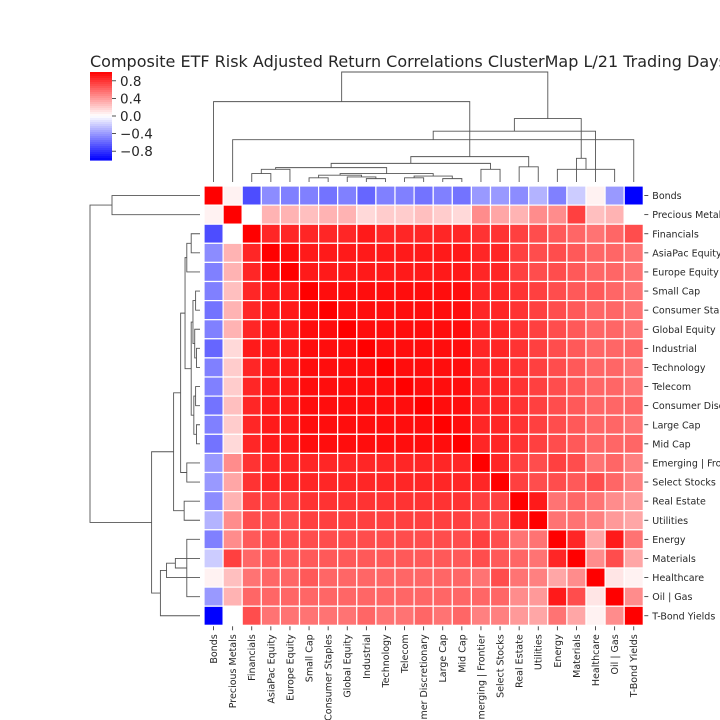 This screenshot has height=720, width=720. Describe the element at coordinates (130, 82) in the screenshot. I see `colorbar-tick-label: 0.8` at that location.